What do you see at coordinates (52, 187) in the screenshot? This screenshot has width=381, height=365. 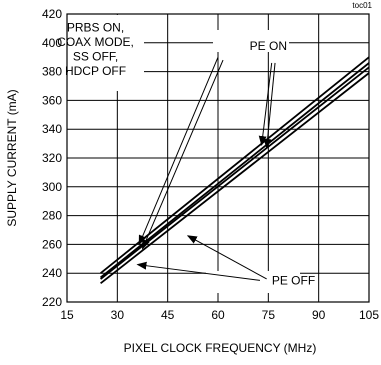 I see `y-tick-label: 300` at bounding box center [52, 187].